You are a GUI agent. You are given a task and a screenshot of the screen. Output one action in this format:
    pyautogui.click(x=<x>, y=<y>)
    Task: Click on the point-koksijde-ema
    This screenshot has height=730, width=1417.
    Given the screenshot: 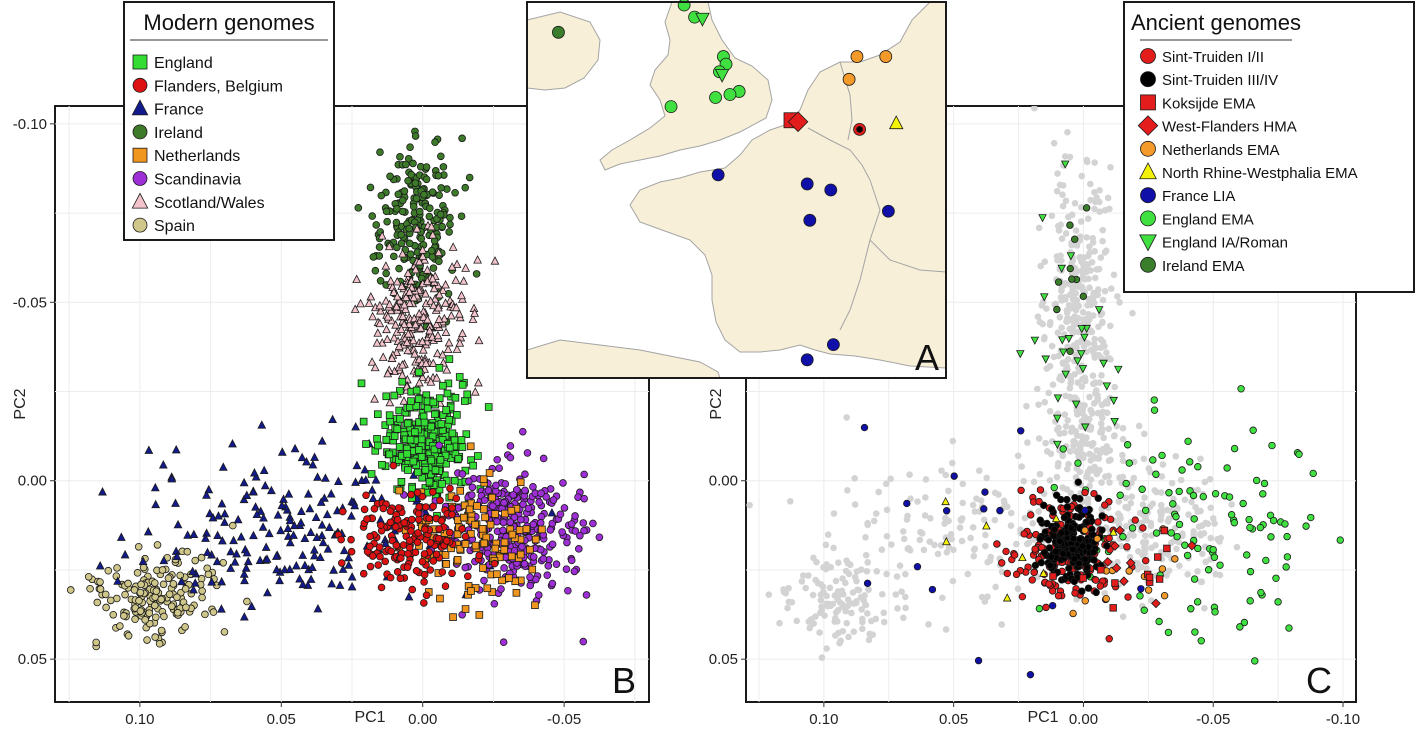 What is the action you would take?
    pyautogui.click(x=1115, y=583)
    